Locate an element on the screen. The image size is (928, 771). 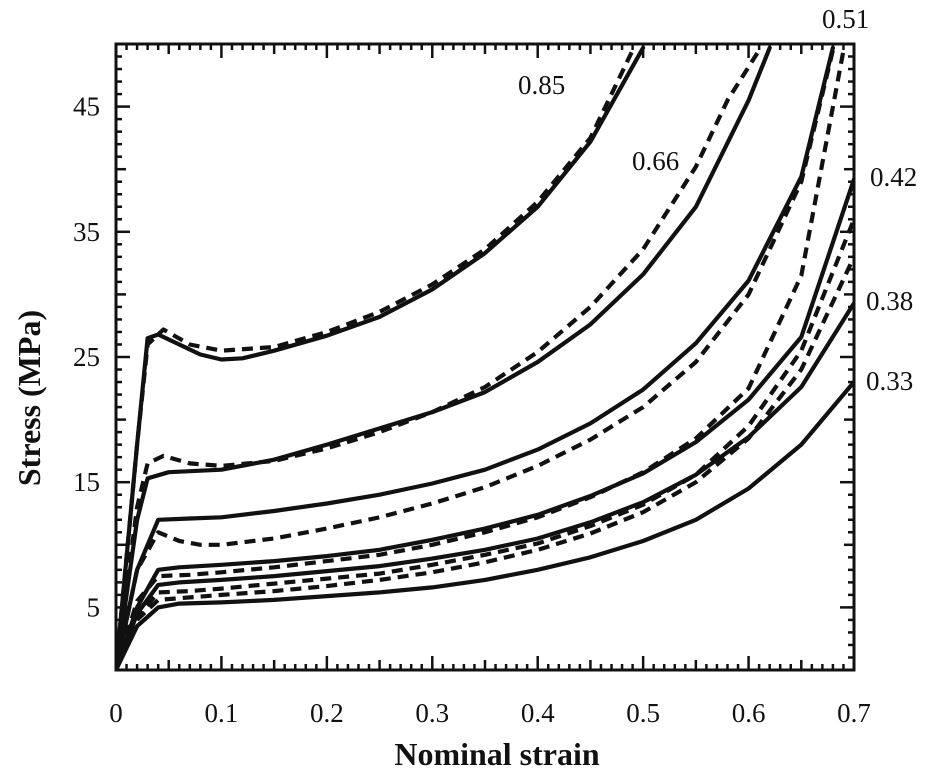
x-tick-label-0-5: 0.5 is located at coordinates (643, 713).